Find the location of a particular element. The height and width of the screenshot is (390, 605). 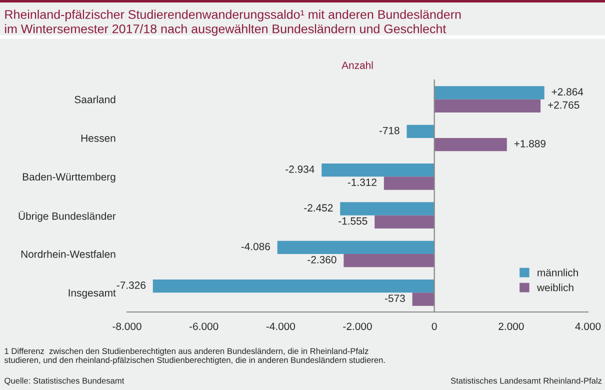

data-label: -1.555 is located at coordinates (353, 221).